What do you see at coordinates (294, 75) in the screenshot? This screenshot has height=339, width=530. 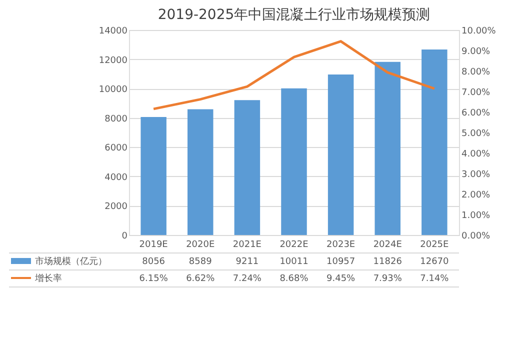 I see `line-series` at bounding box center [294, 75].